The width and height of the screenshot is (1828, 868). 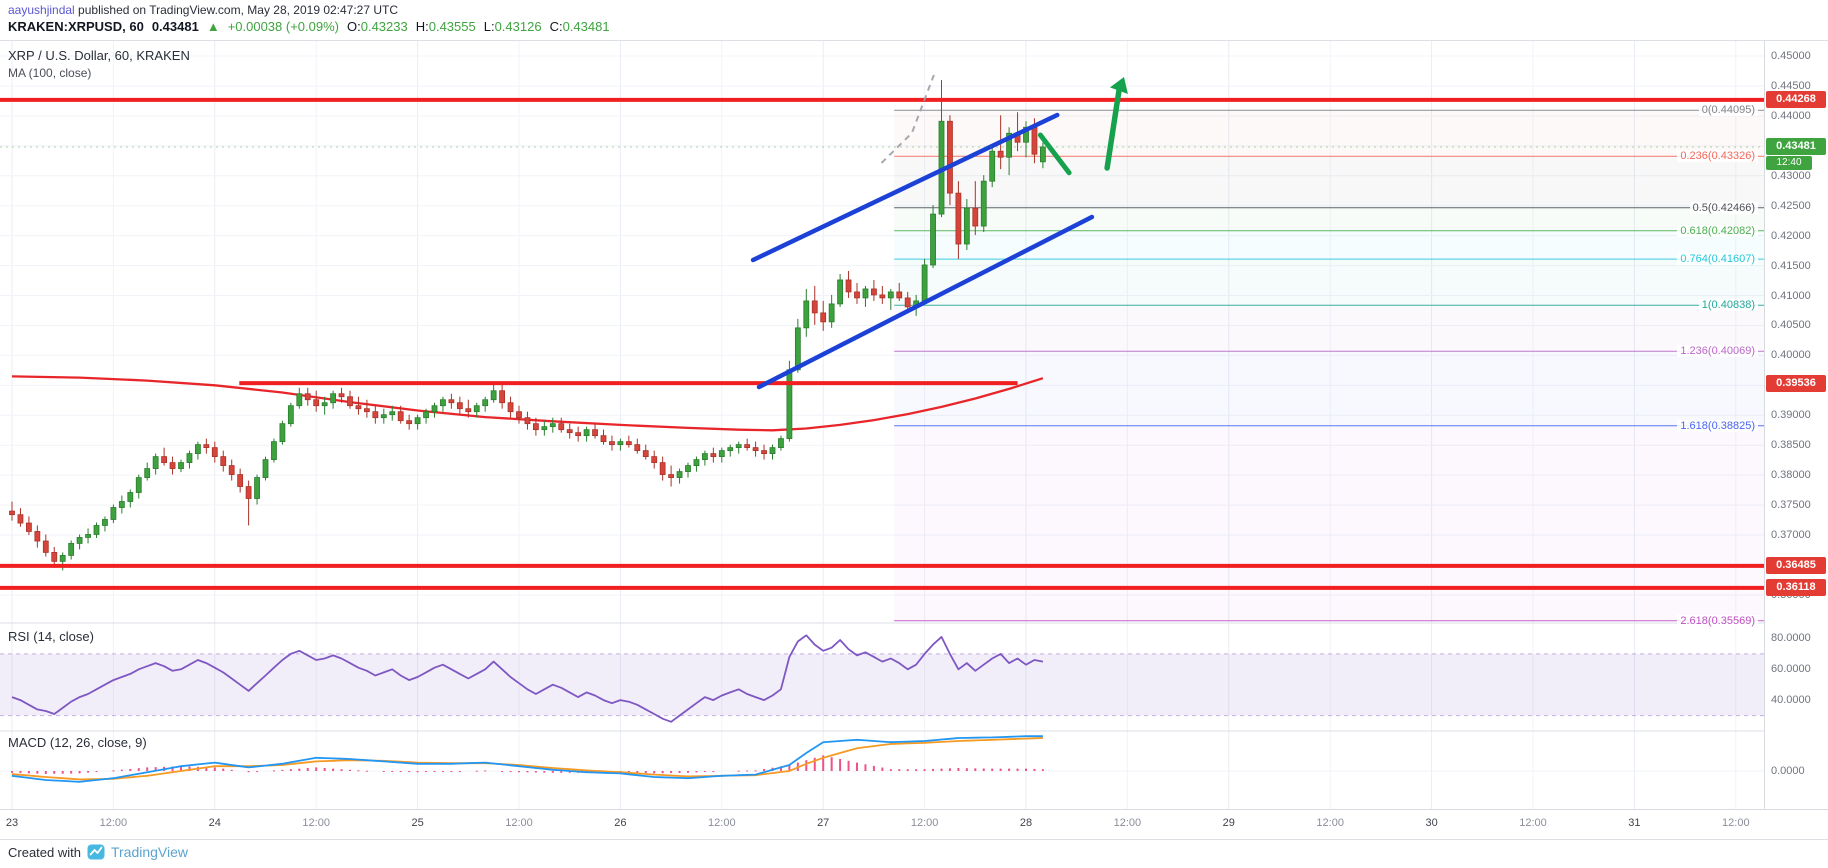 I want to click on price-tick-label: 0.40500, so click(x=1791, y=325).